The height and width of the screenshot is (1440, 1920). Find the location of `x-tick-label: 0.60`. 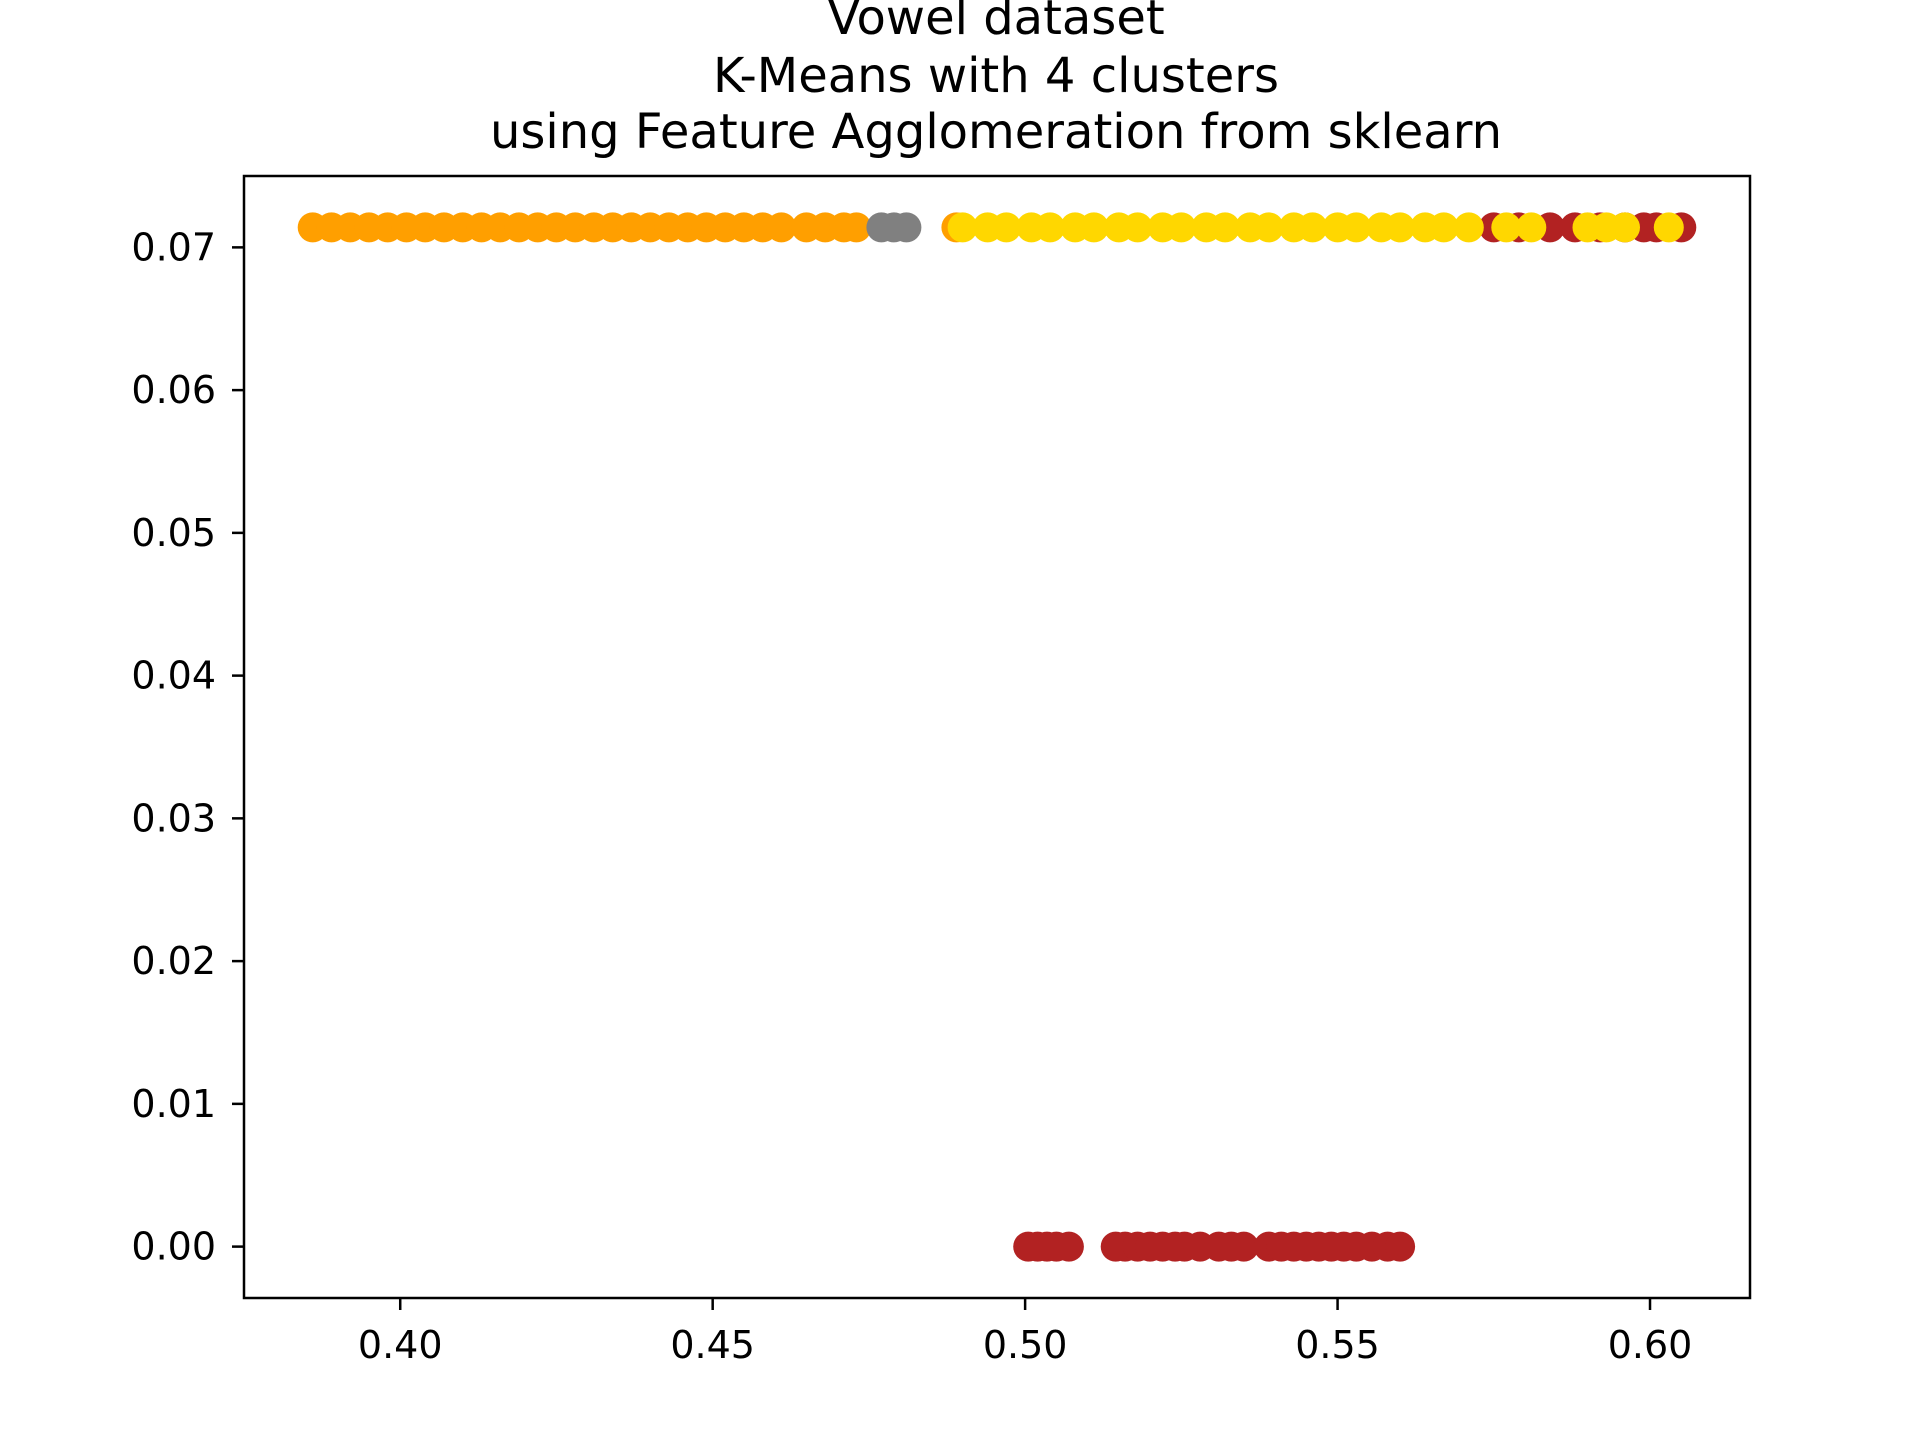

x-tick-label: 0.60 is located at coordinates (1650, 1345).